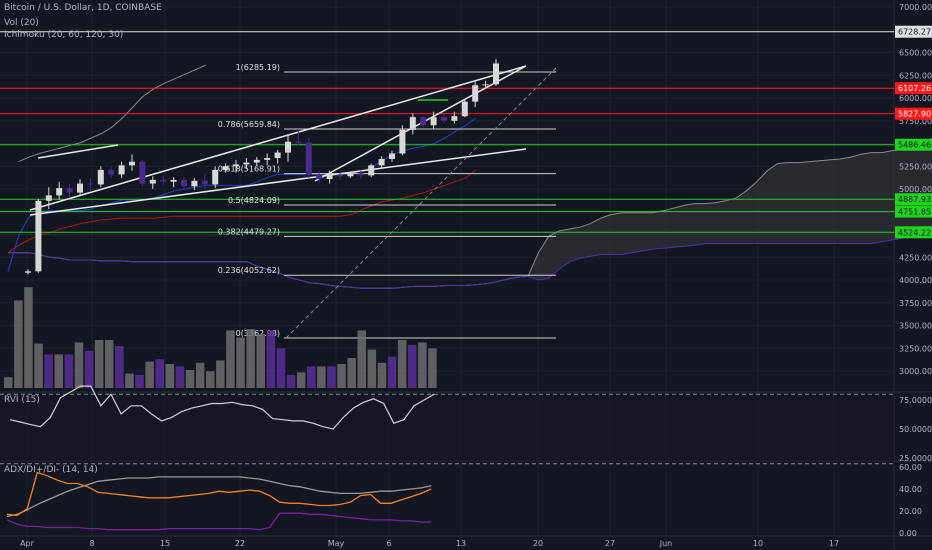  Describe the element at coordinates (666, 543) in the screenshot. I see `time-tick-9: Jun` at that location.